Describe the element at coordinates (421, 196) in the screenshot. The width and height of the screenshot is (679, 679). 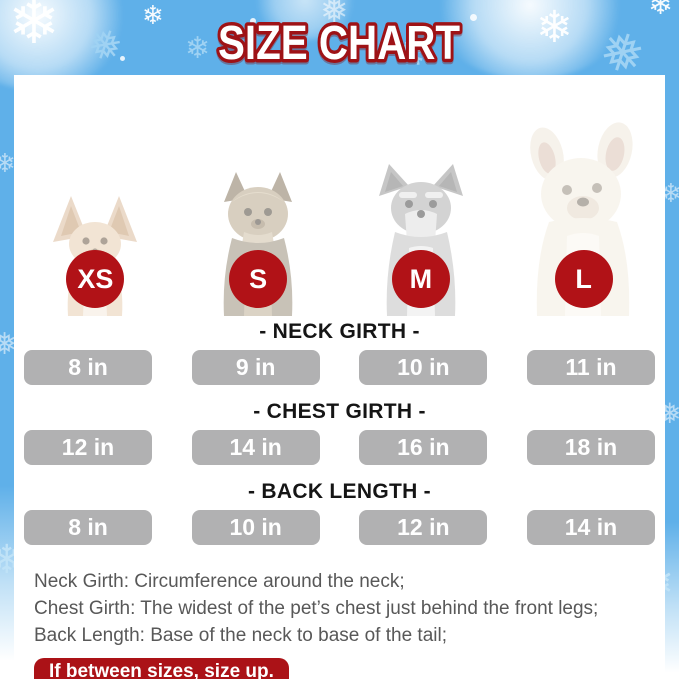
I see `size-column-m: M` at that location.